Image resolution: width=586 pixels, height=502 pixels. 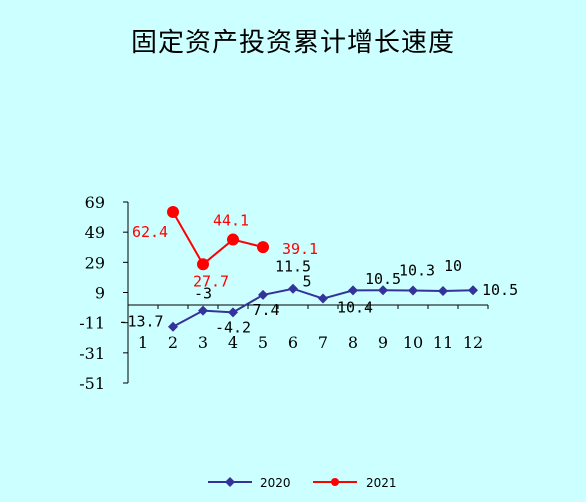 I want to click on x-tick-label: 4, so click(x=233, y=342).